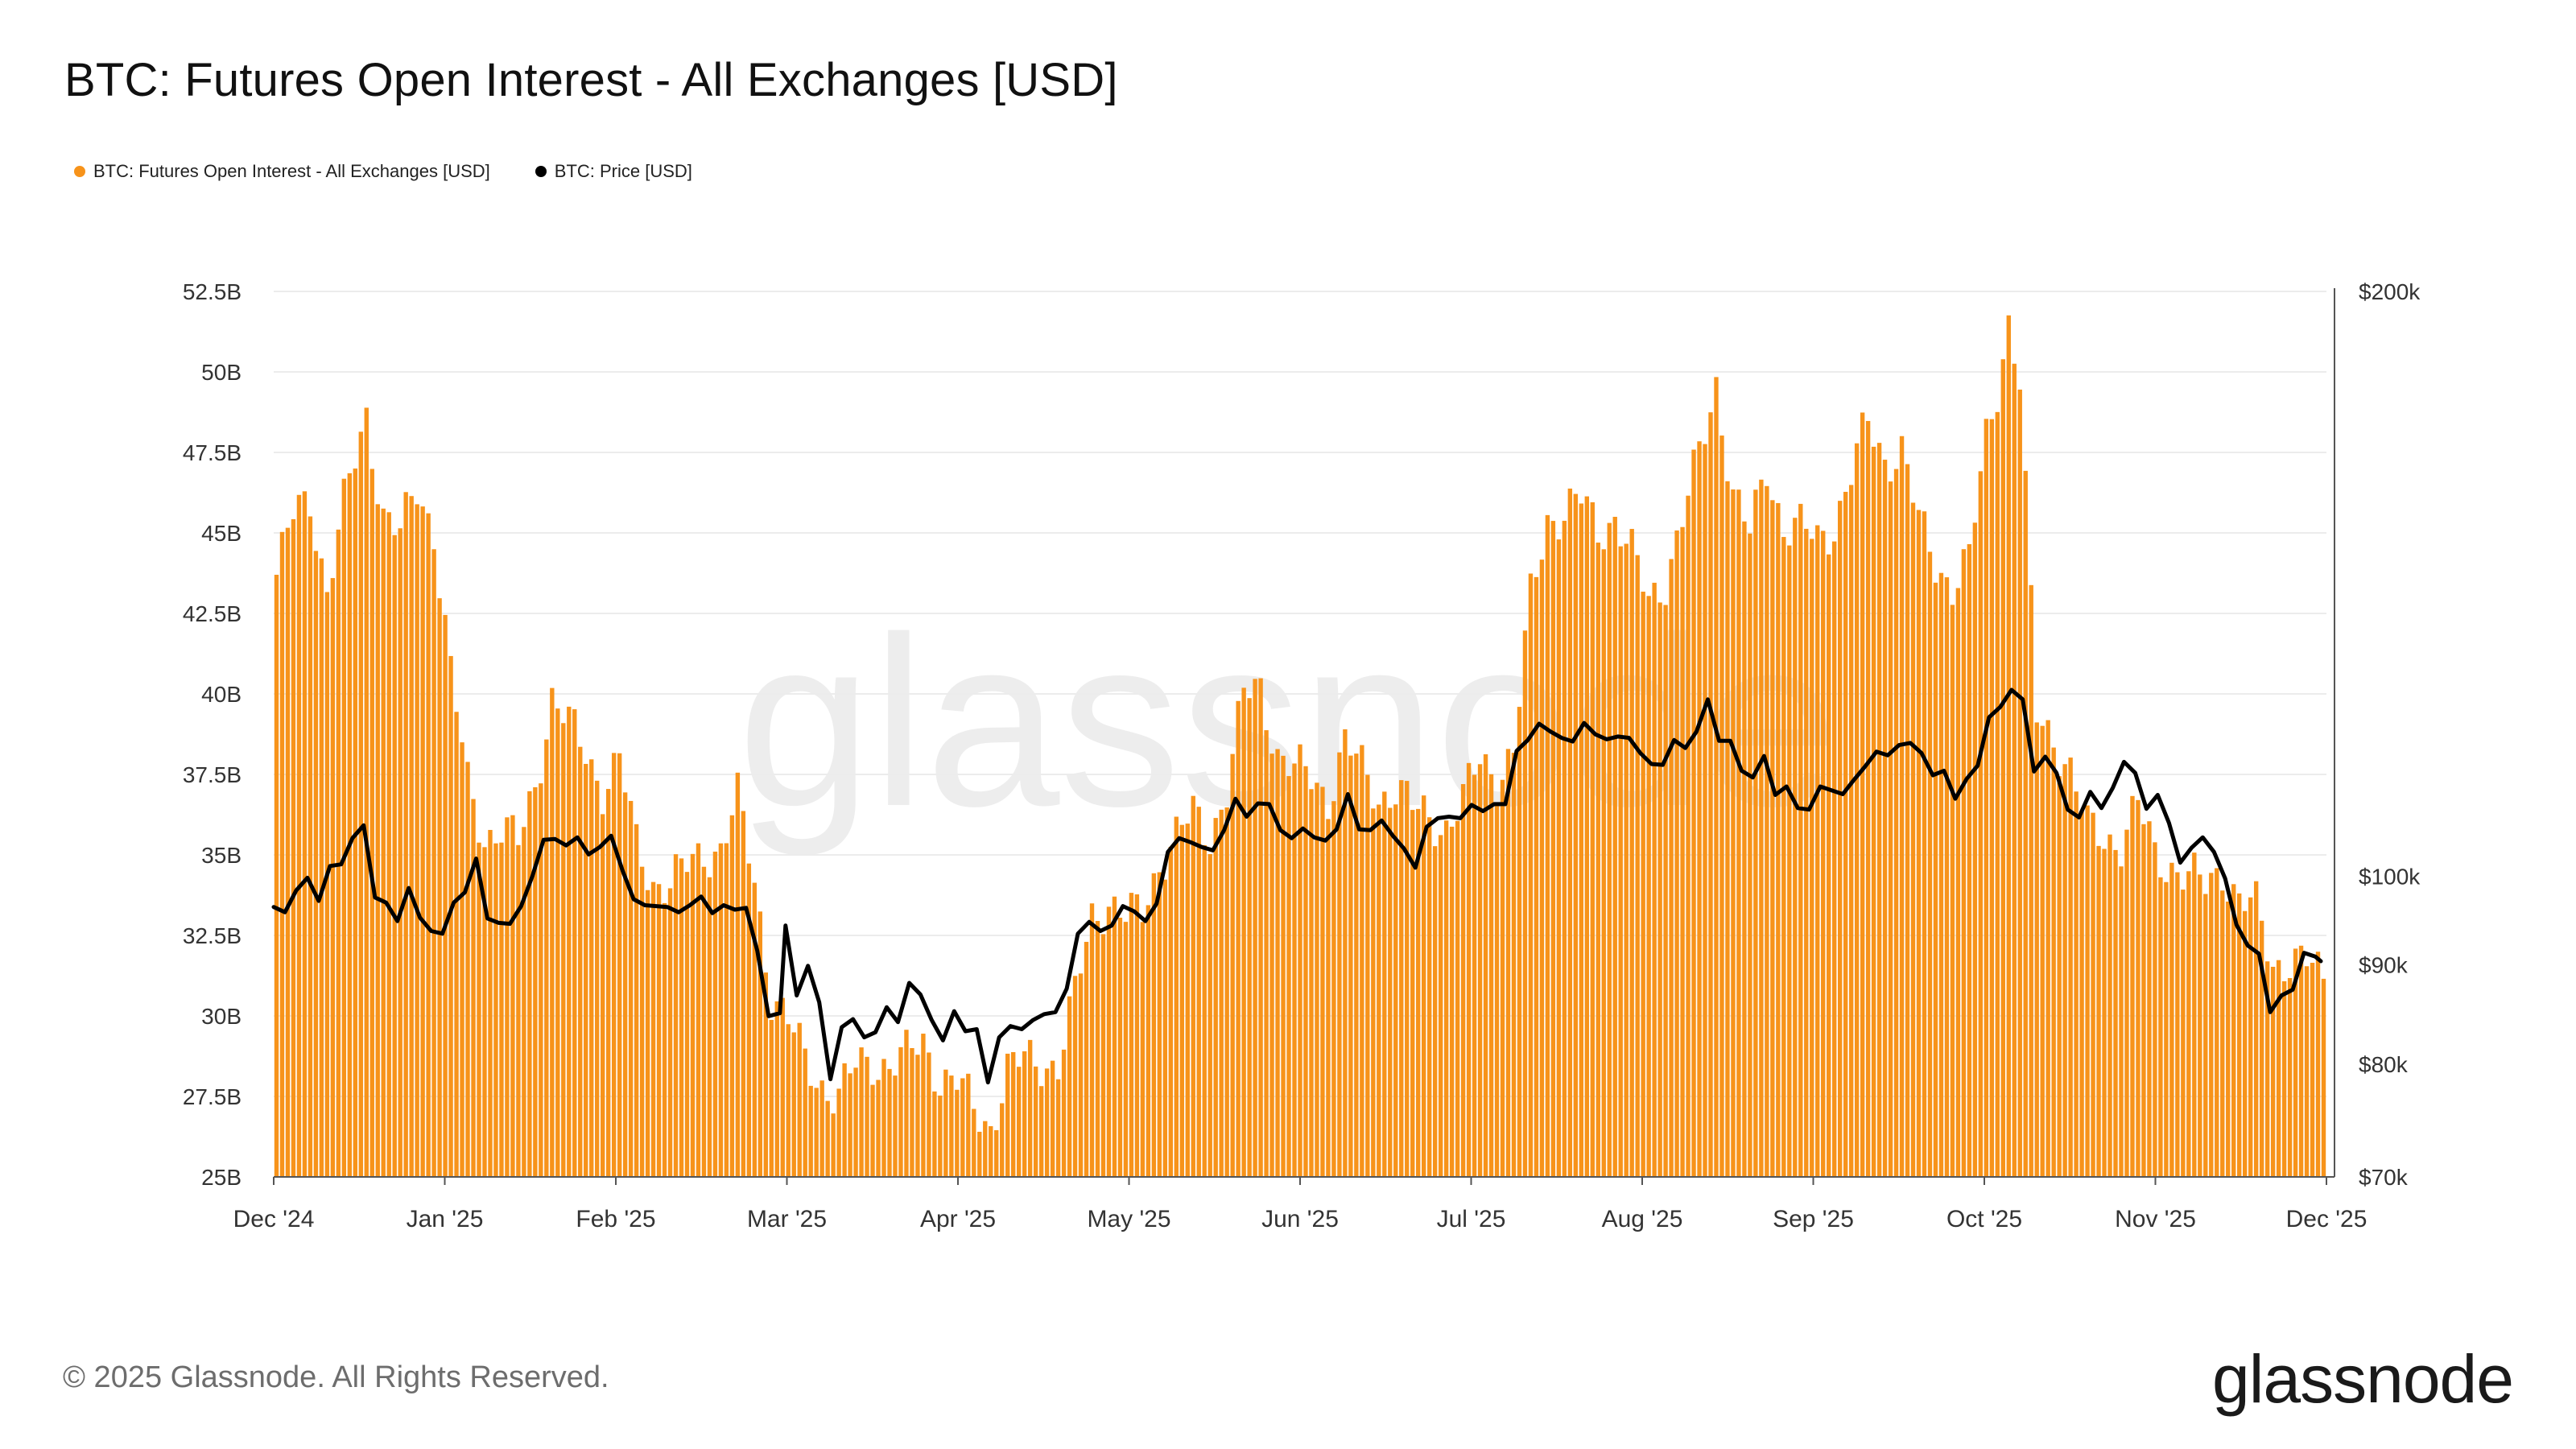 The width and height of the screenshot is (2576, 1449). I want to click on x-tick-label: Dec '24, so click(274, 1219).